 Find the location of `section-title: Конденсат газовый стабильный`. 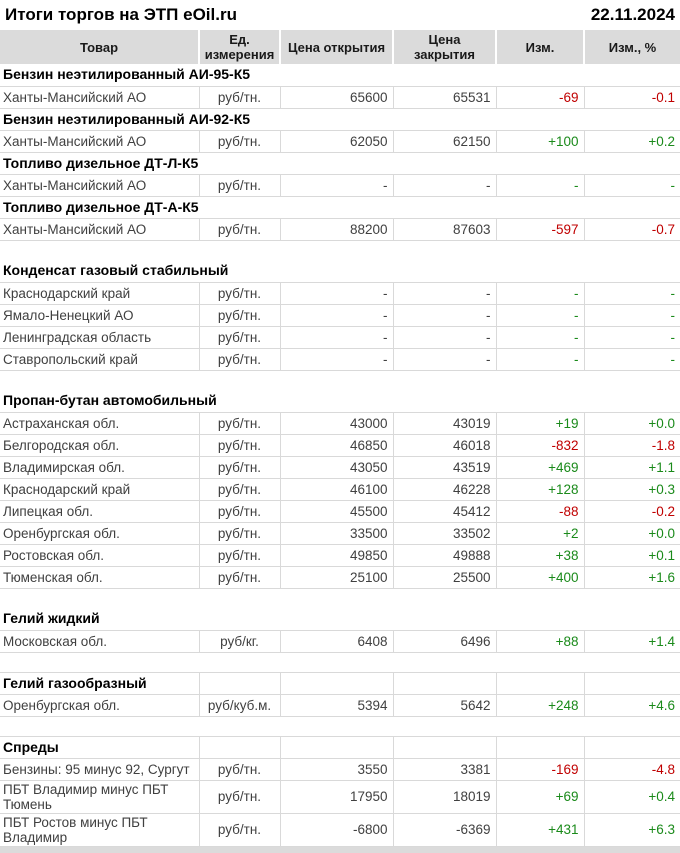

section-title: Конденсат газовый стабильный is located at coordinates (340, 271).